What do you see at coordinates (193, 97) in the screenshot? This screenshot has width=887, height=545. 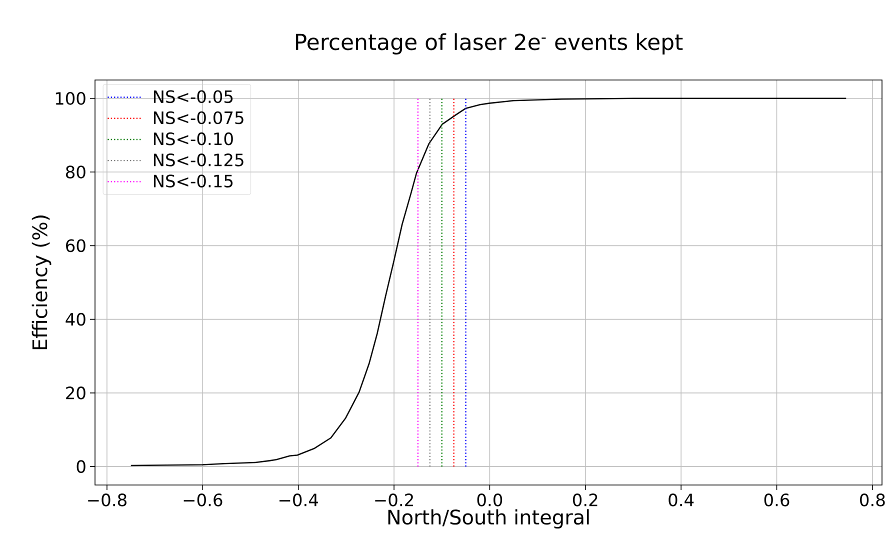 I see `legend-label: NS<-0.05` at bounding box center [193, 97].